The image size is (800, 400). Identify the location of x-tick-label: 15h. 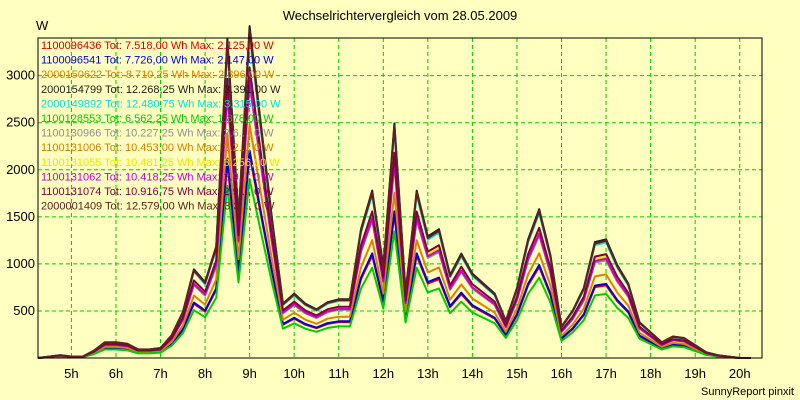
(517, 373).